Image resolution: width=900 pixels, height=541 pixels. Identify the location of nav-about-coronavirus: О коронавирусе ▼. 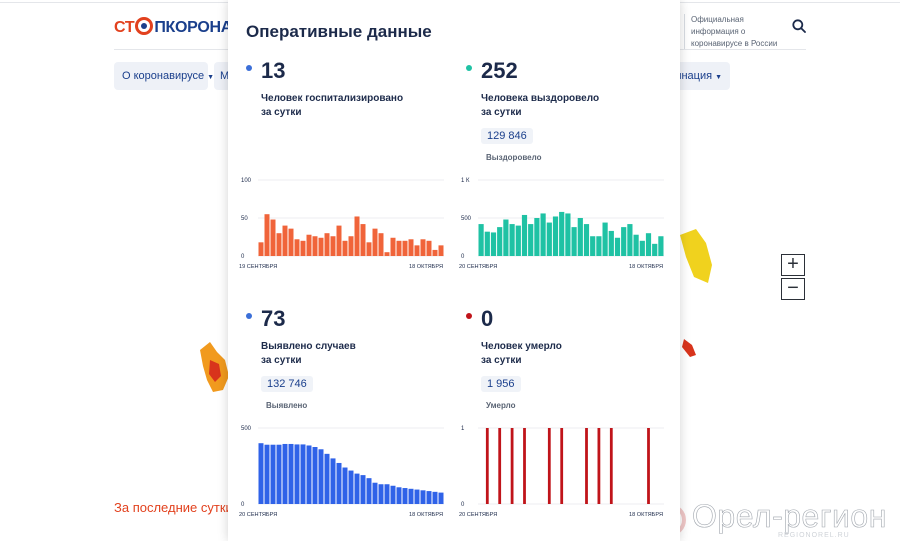
(164, 76).